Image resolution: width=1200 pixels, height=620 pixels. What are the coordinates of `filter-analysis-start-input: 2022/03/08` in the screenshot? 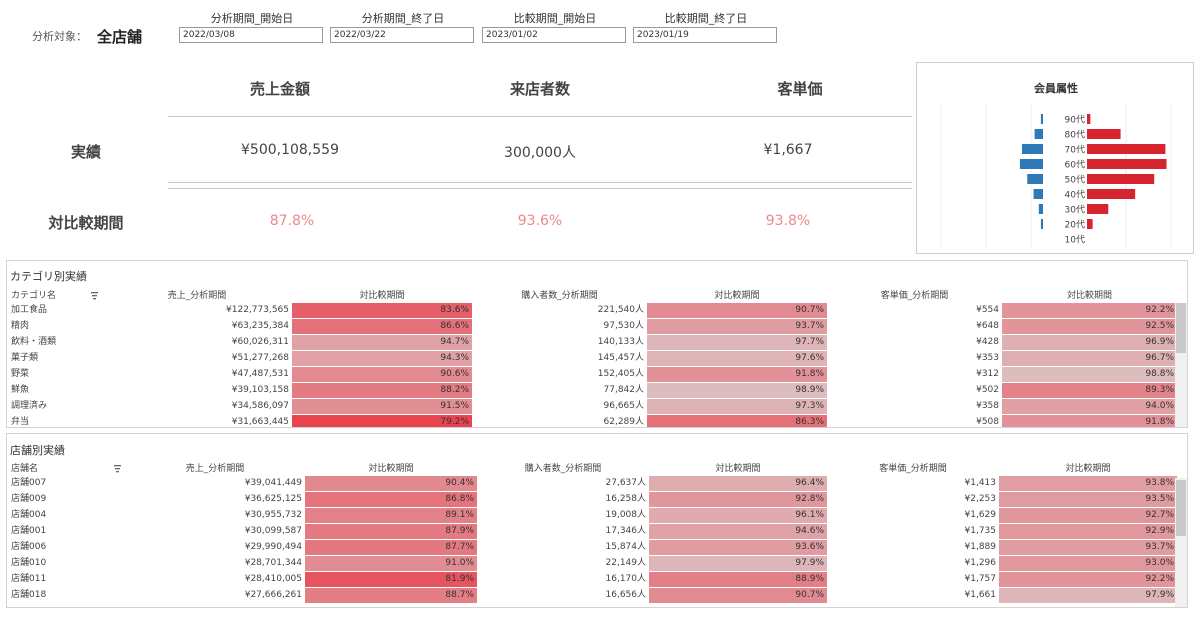 It's located at (251, 35).